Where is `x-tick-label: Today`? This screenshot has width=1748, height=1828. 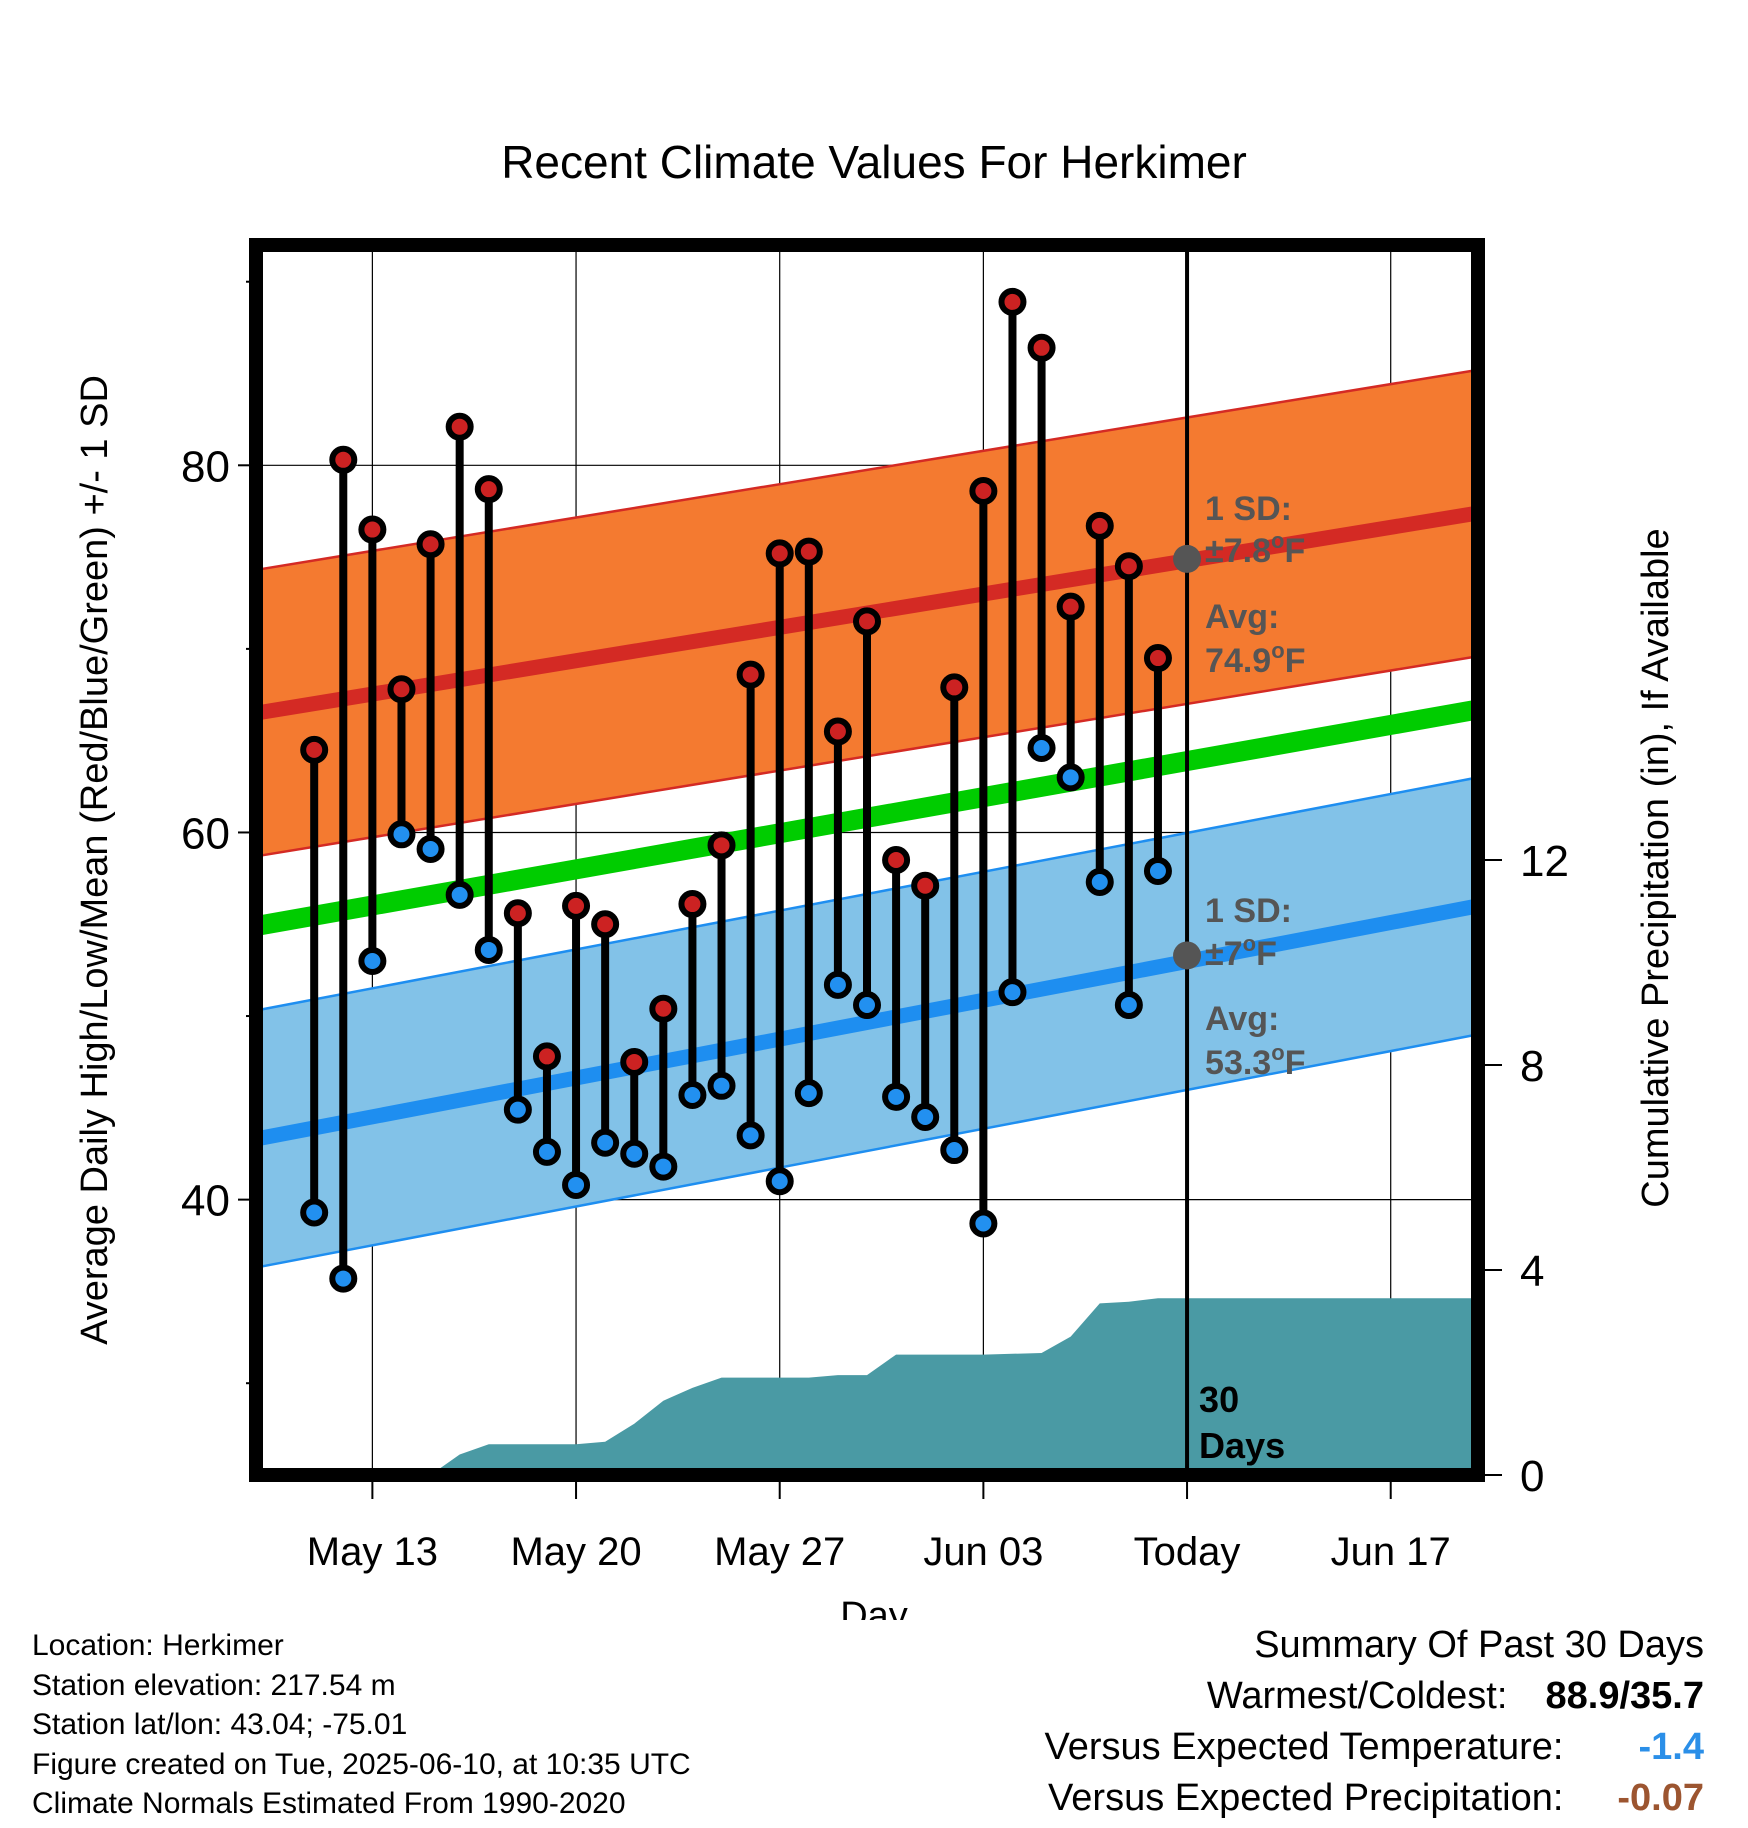
x-tick-label: Today is located at coordinates (1187, 1552).